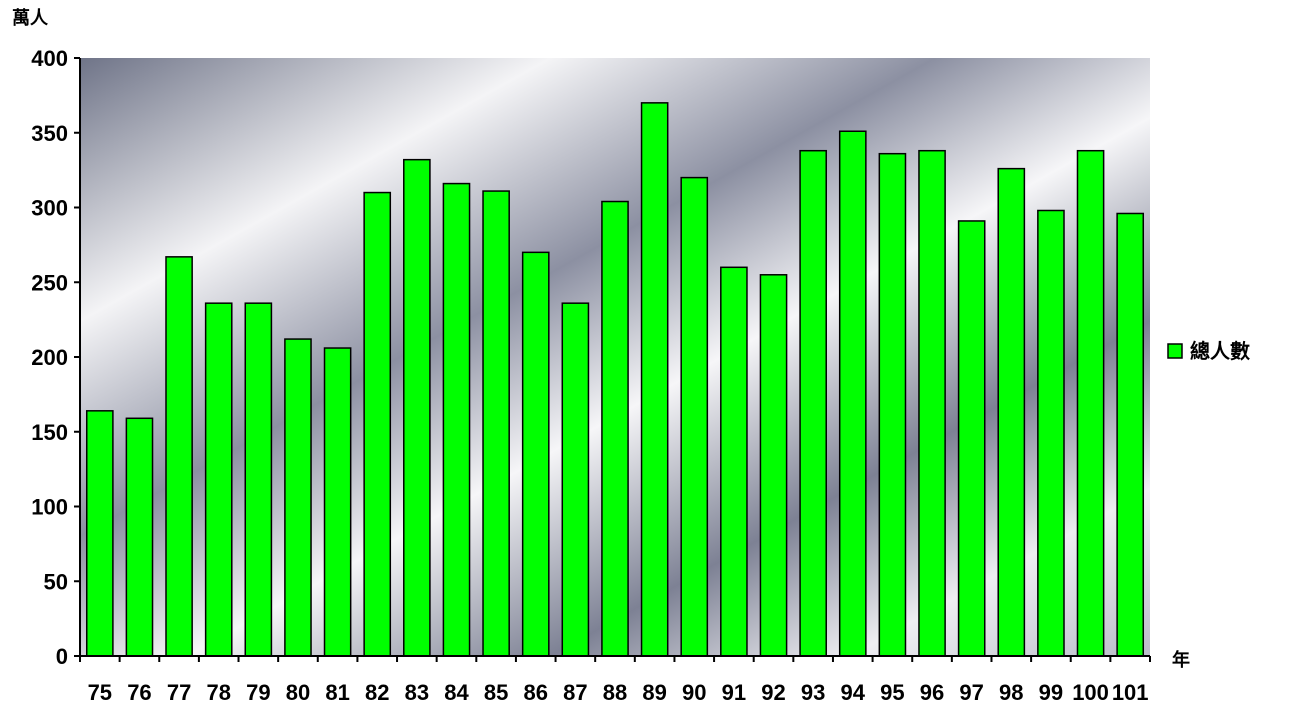 This screenshot has width=1294, height=715. I want to click on y-tick-label: 100, so click(49, 507).